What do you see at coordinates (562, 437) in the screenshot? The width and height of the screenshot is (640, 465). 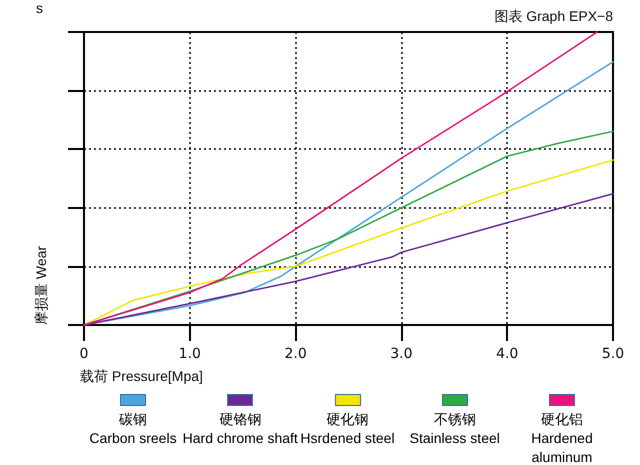 I see `legend-label: 硬化铝 Hardened aluminum` at bounding box center [562, 437].